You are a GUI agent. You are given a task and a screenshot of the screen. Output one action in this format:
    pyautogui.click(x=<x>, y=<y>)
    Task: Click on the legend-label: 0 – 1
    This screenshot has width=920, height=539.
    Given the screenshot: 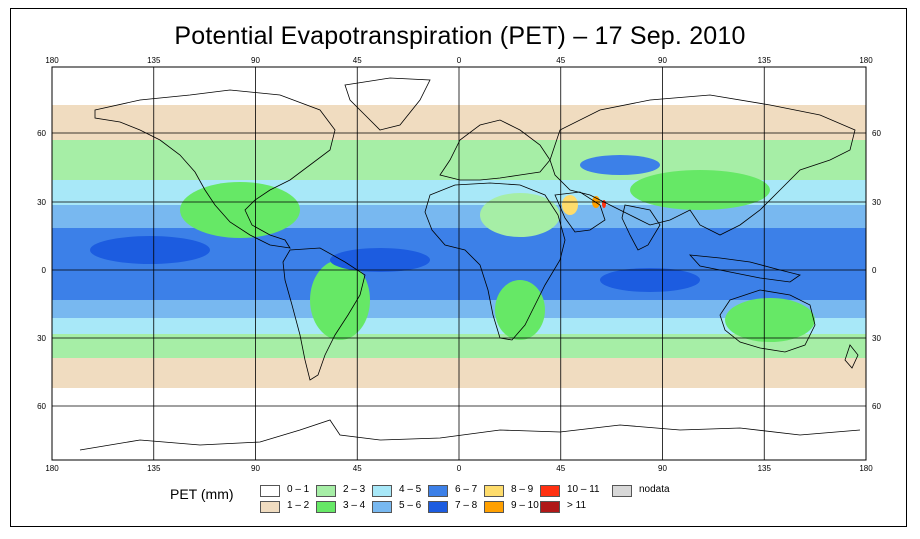 What is the action you would take?
    pyautogui.click(x=298, y=489)
    